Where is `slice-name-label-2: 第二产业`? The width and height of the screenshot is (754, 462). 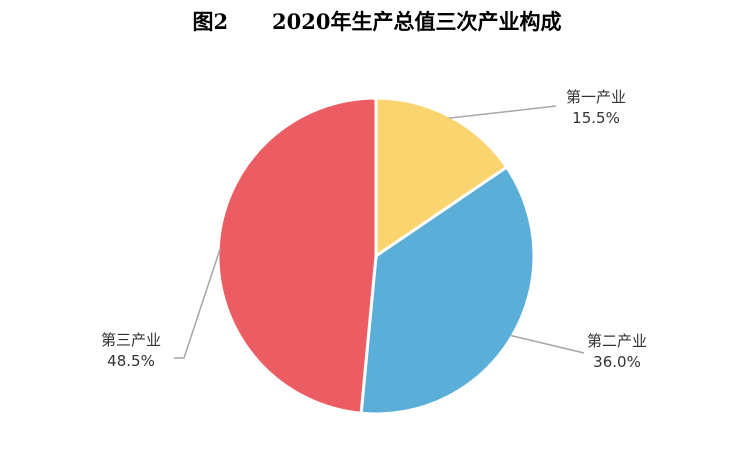
slice-name-label-2: 第二产业 is located at coordinates (617, 341).